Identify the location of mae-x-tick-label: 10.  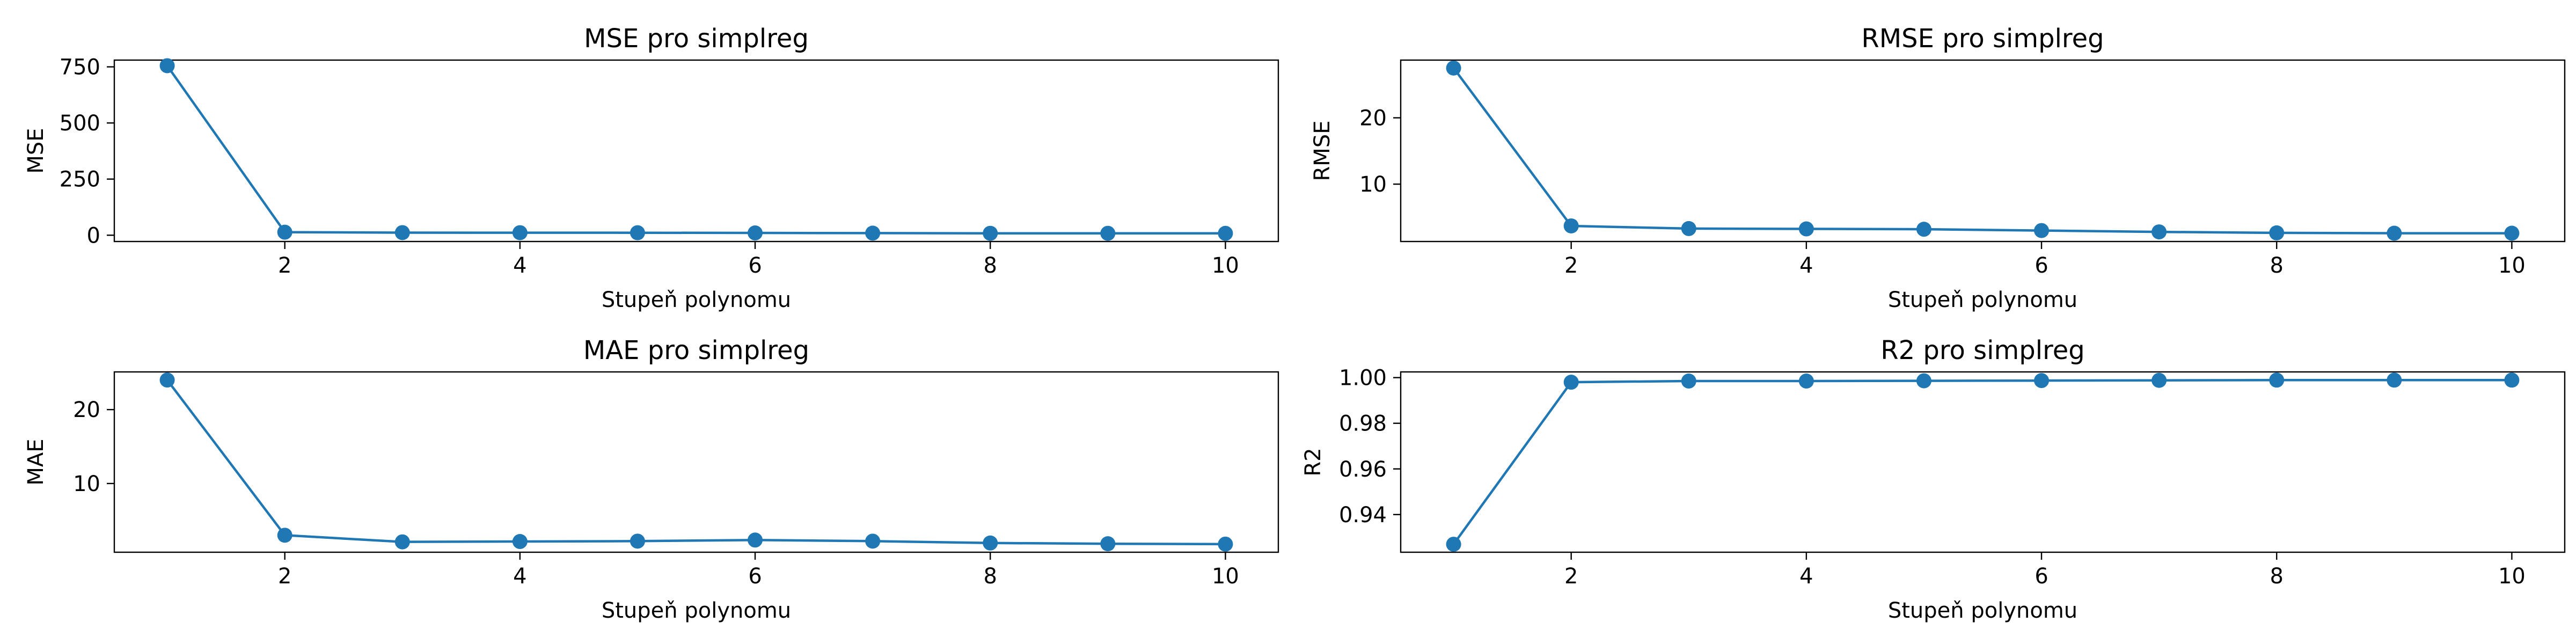
(1225, 576).